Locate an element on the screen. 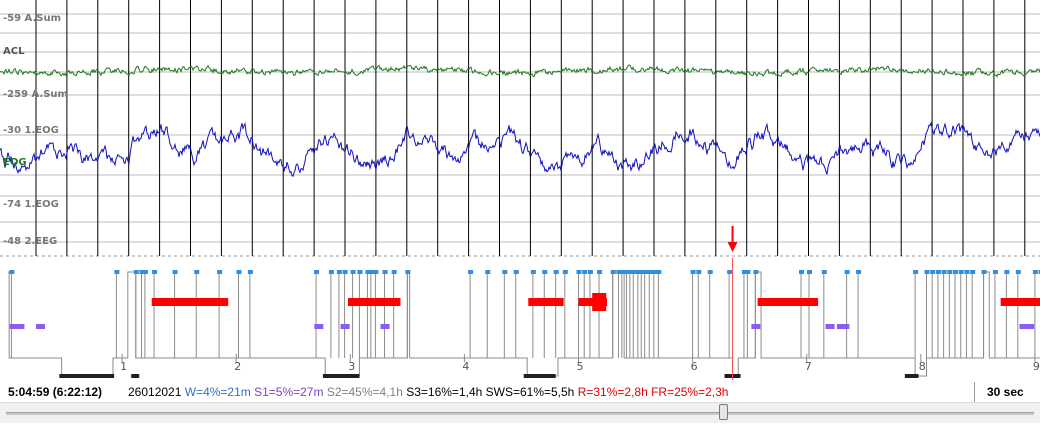  channel-scale-bottom-eog: -74 1.EOG is located at coordinates (31, 204).